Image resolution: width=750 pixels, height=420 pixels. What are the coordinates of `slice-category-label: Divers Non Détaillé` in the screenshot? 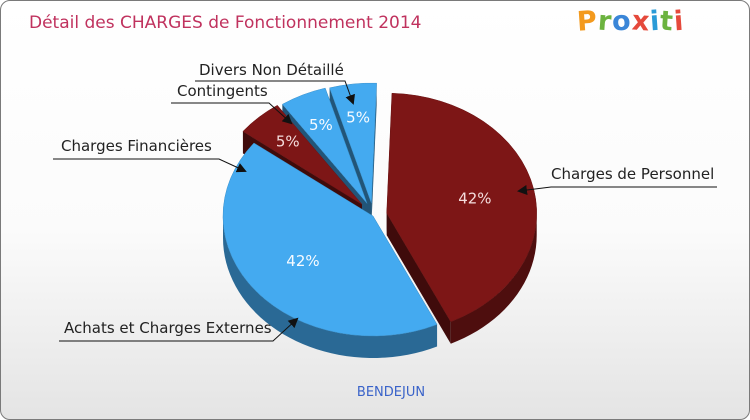 It's located at (271, 70).